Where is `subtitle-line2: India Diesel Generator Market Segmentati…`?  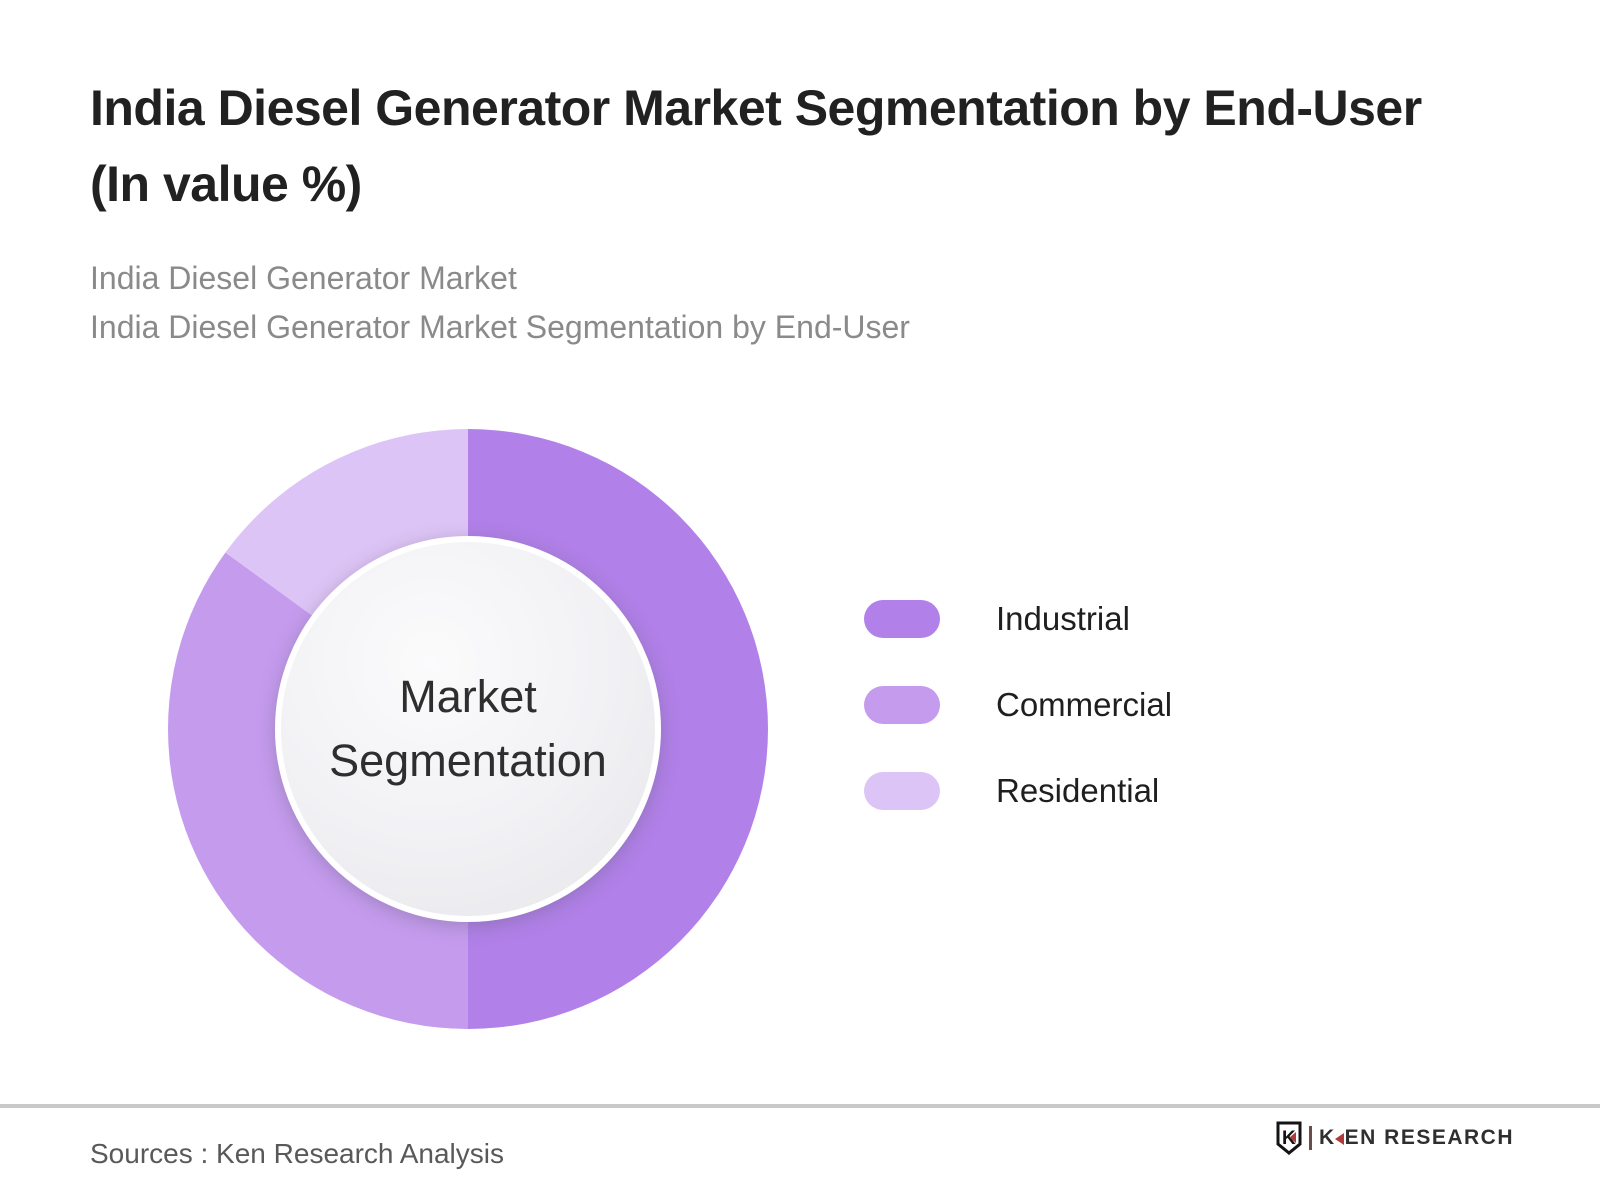 subtitle-line2: India Diesel Generator Market Segmentati… is located at coordinates (500, 327).